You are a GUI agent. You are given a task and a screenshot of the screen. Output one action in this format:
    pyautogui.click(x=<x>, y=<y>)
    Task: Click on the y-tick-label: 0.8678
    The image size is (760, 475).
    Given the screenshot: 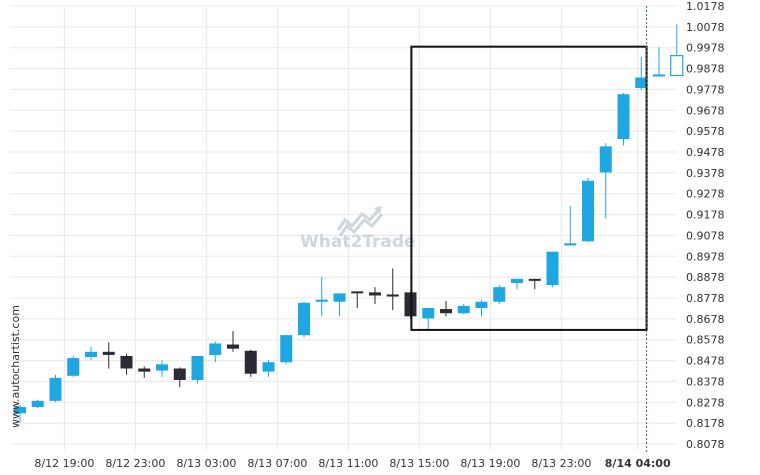 What is the action you would take?
    pyautogui.click(x=705, y=319)
    